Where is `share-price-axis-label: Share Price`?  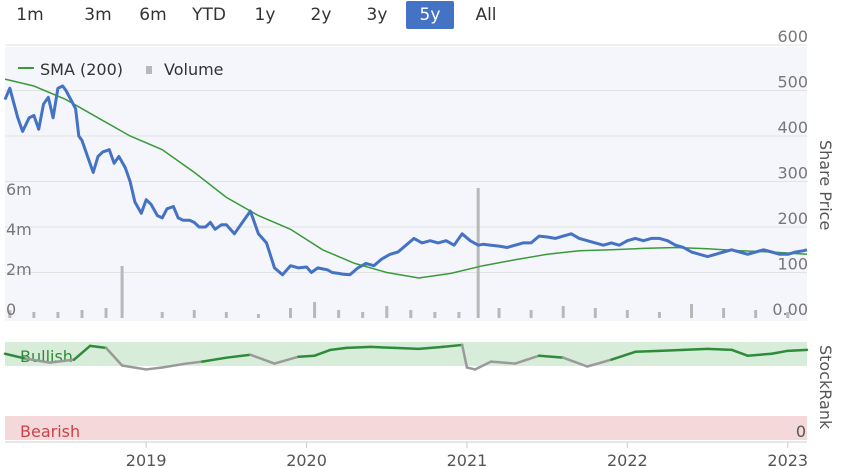 share-price-axis-label: Share Price is located at coordinates (825, 185).